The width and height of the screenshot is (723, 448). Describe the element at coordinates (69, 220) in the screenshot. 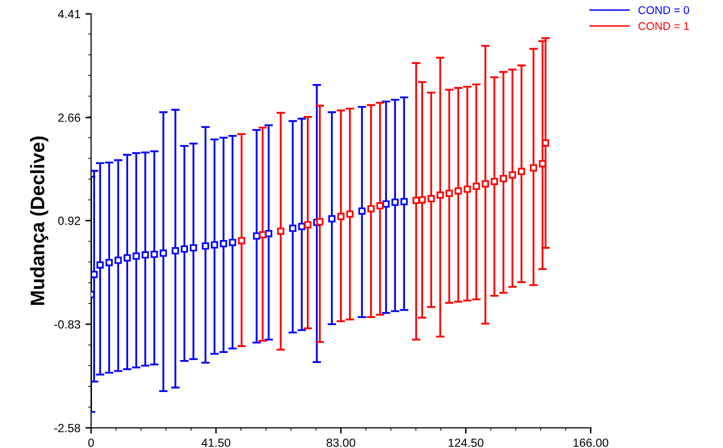

I see `y-tick-label: 0.92` at that location.